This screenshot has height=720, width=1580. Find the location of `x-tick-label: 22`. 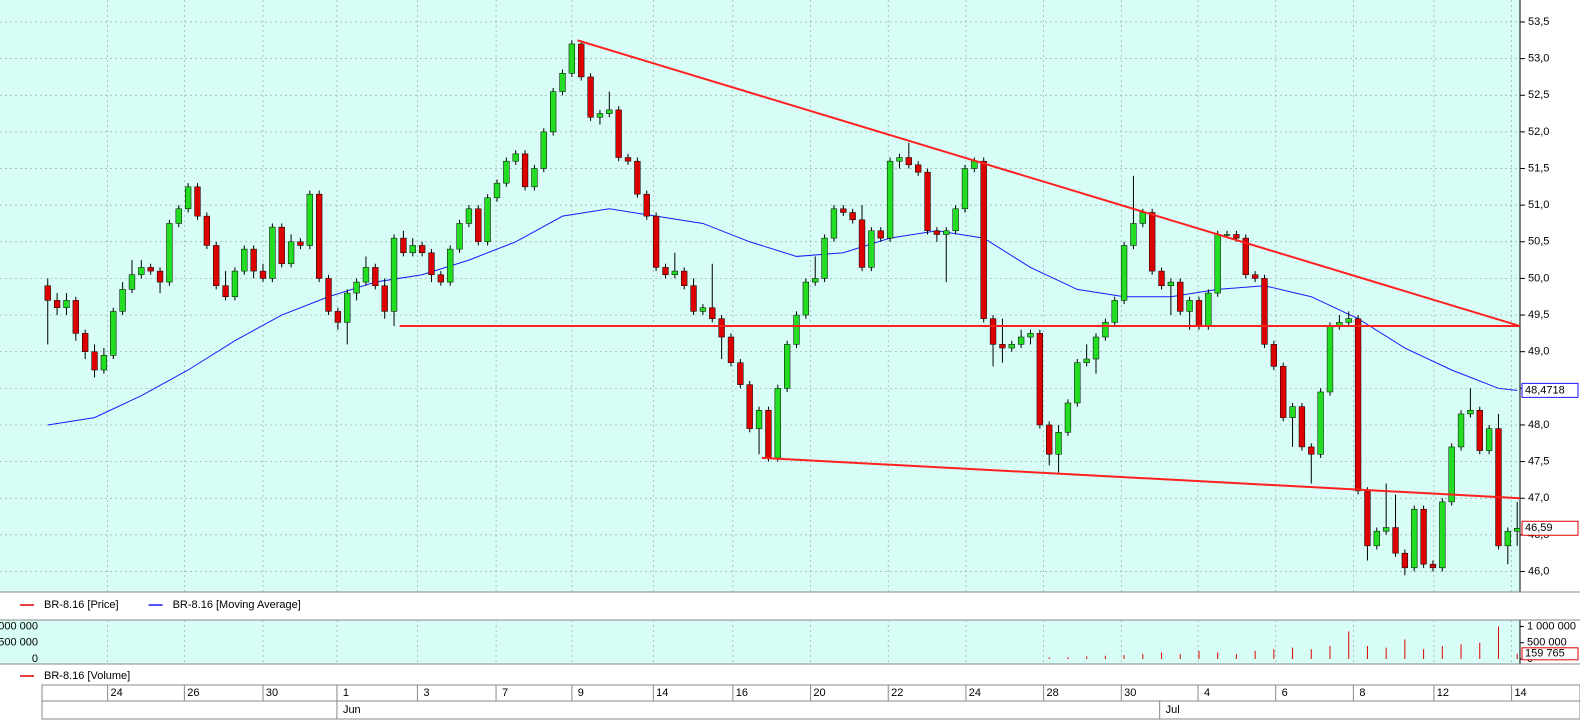

x-tick-label: 22 is located at coordinates (897, 693).